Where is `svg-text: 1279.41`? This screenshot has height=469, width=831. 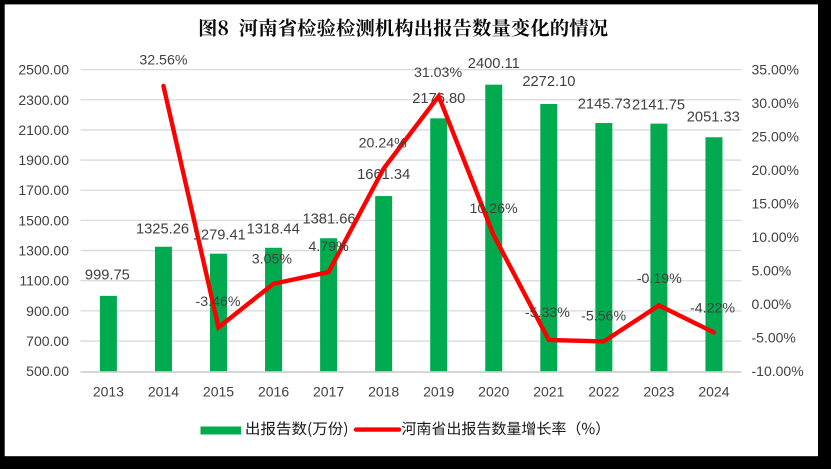
svg-text: 1279.41 is located at coordinates (219, 236).